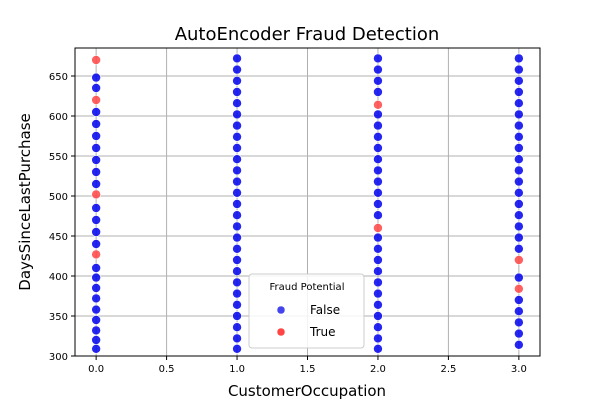  What do you see at coordinates (307, 287) in the screenshot?
I see `legend-title: Fraud Potential` at bounding box center [307, 287].